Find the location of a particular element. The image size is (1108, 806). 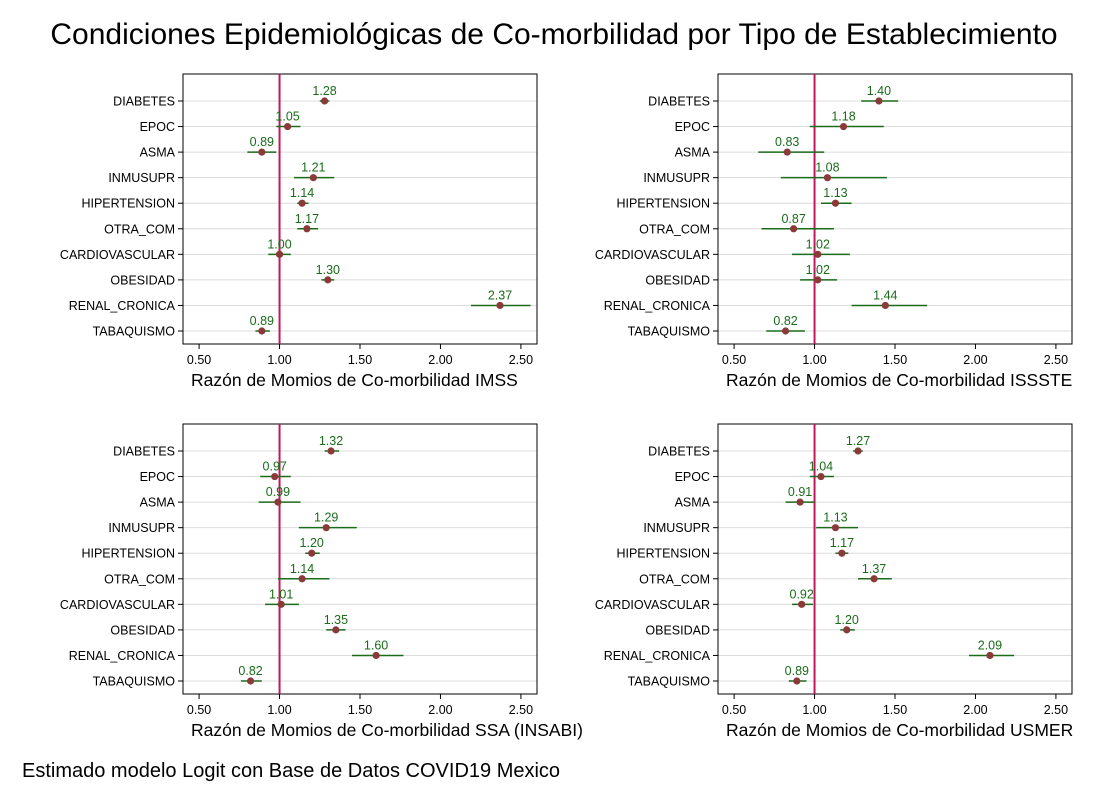

value-label: 1.14 is located at coordinates (302, 193).